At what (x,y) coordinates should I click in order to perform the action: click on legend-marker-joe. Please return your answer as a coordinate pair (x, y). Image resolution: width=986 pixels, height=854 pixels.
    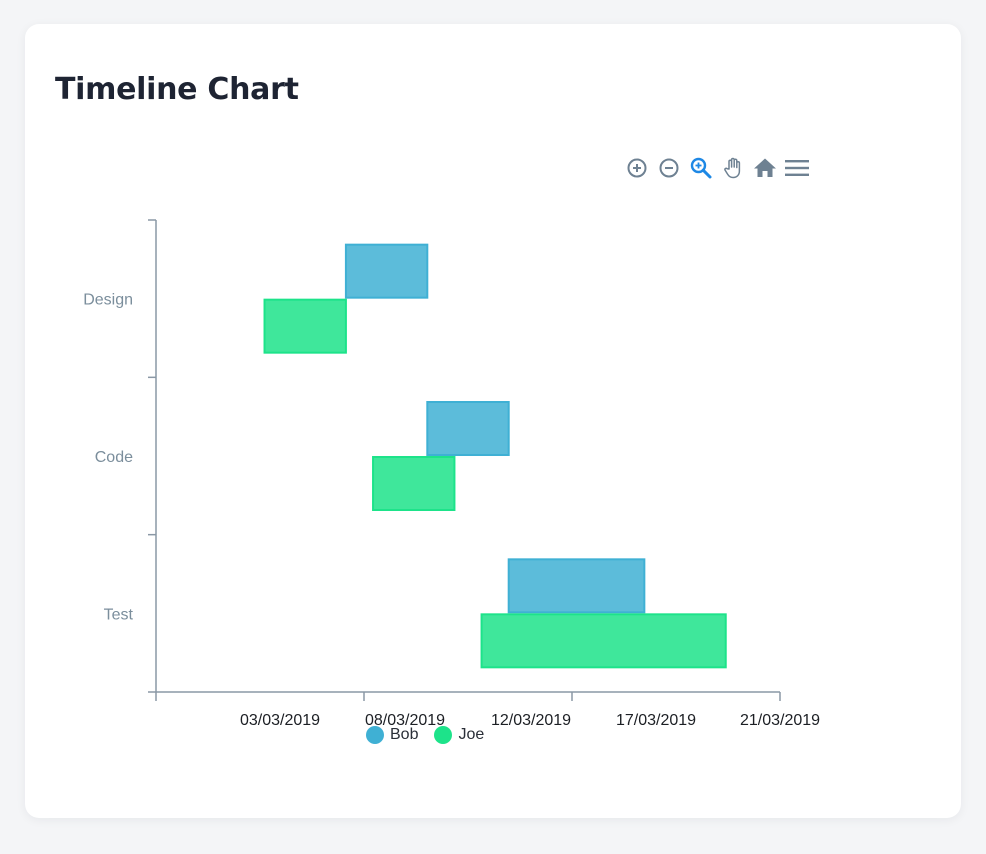
    Looking at the image, I should click on (443, 735).